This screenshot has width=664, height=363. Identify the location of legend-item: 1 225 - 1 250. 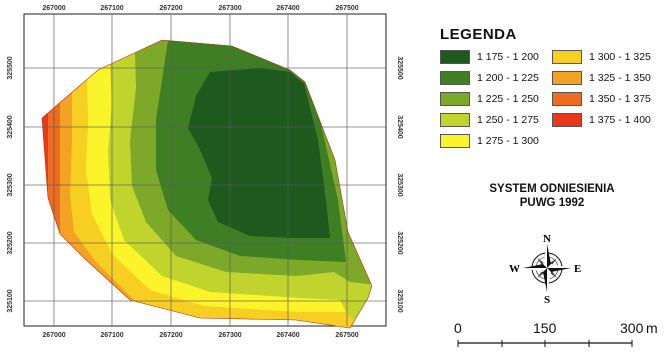
(494, 99).